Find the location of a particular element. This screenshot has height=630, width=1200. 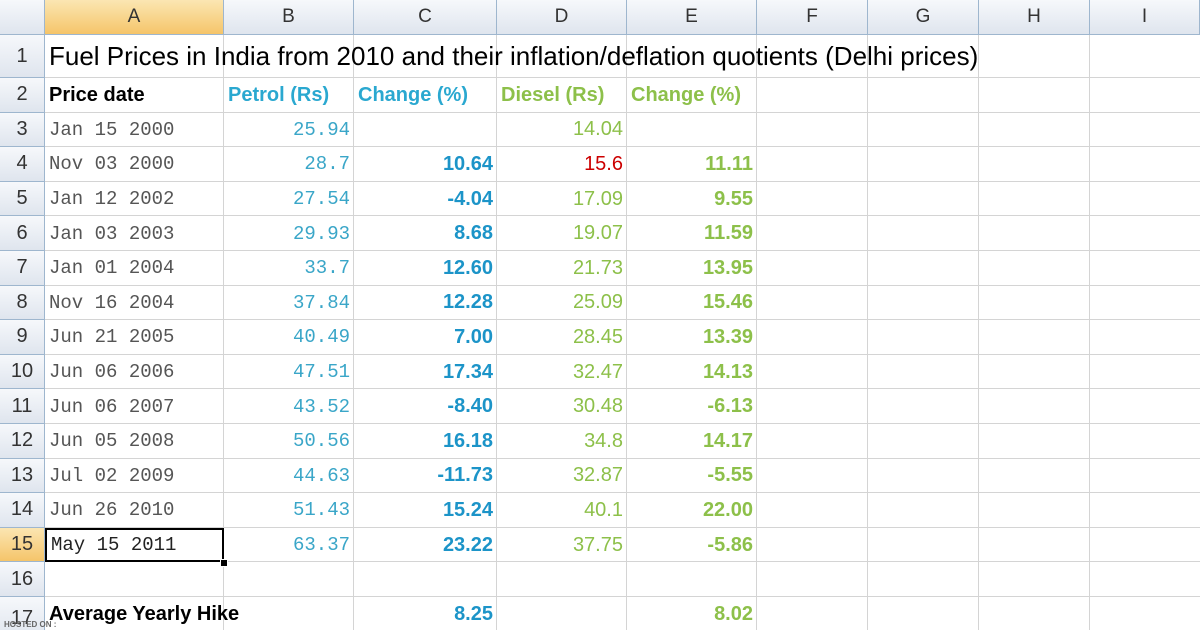

diesel-change: 14.13 is located at coordinates (727, 371).